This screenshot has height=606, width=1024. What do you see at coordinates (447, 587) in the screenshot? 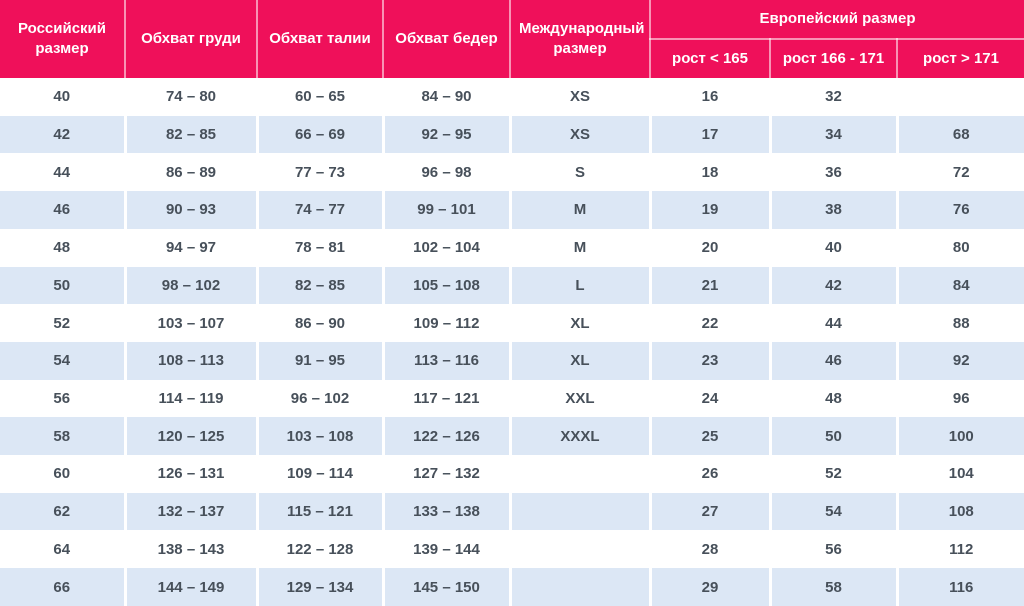
I see `table-cell: 145 – 150` at bounding box center [447, 587].